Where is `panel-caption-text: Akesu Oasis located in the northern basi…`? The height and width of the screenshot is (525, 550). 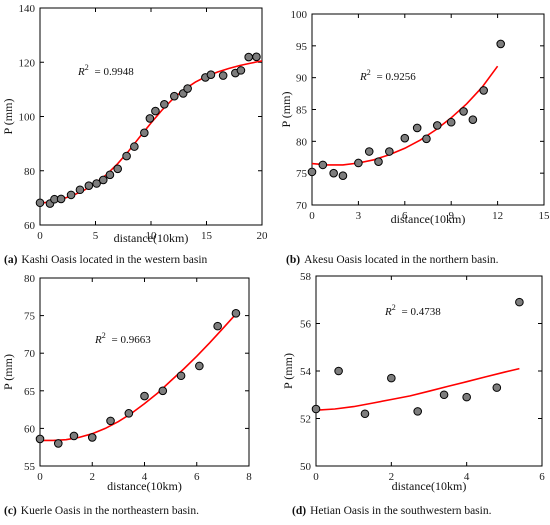
panel-caption-text: Akesu Oasis located in the northern basi… is located at coordinates (401, 260).